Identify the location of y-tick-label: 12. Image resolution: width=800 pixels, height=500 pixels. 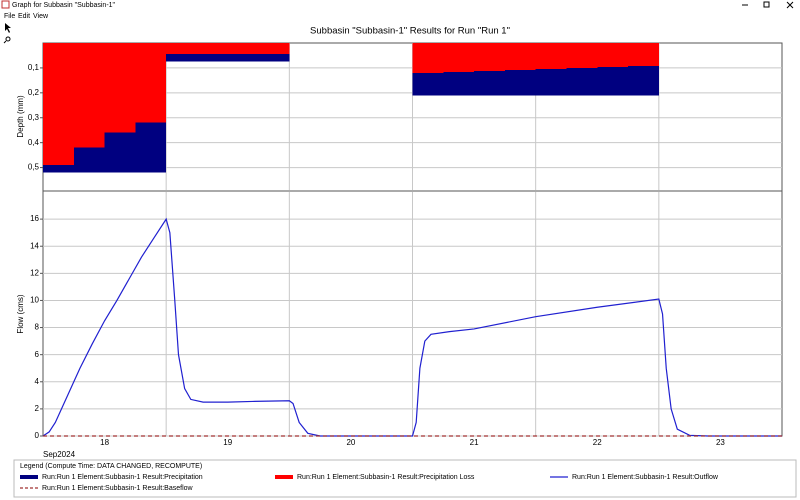
(34, 272).